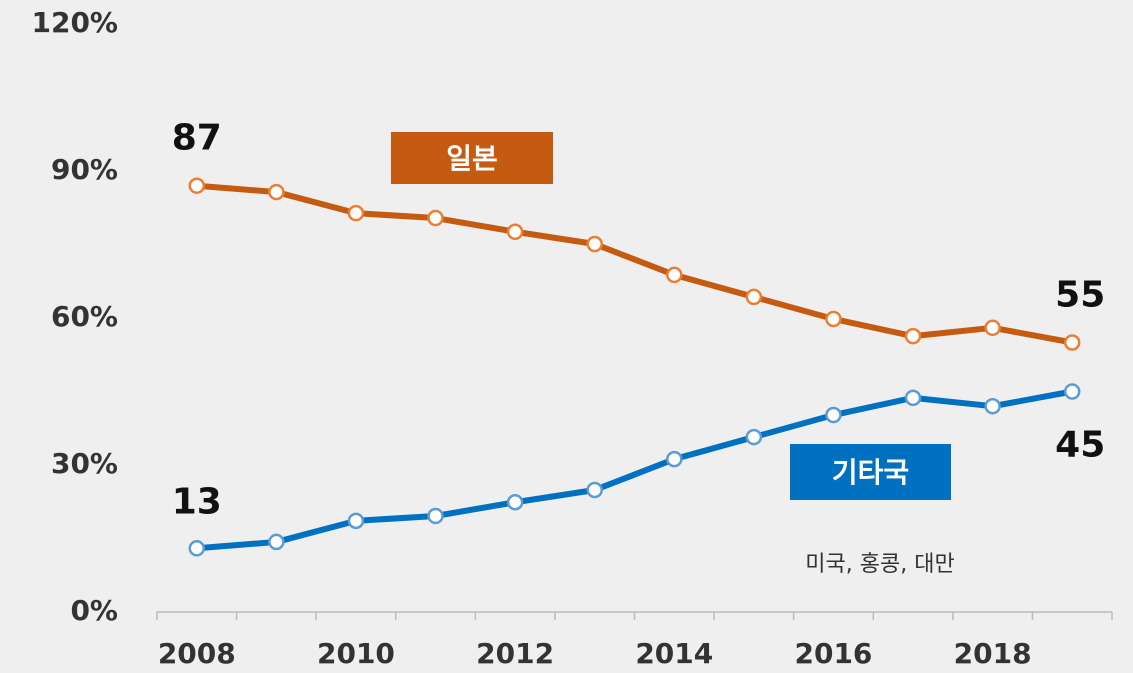  Describe the element at coordinates (515, 653) in the screenshot. I see `x-tick-label: 2012` at that location.